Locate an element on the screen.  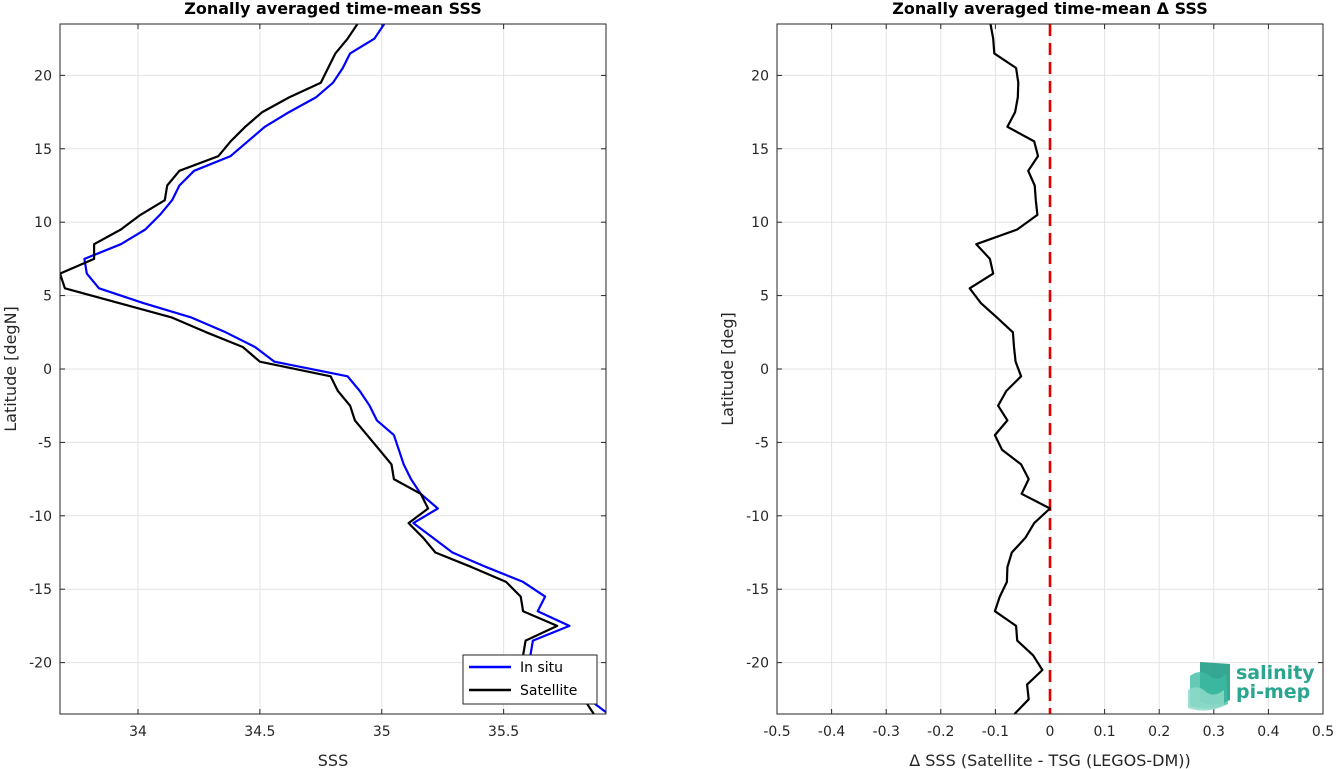
x-tick-label: -0.2 is located at coordinates (940, 732).